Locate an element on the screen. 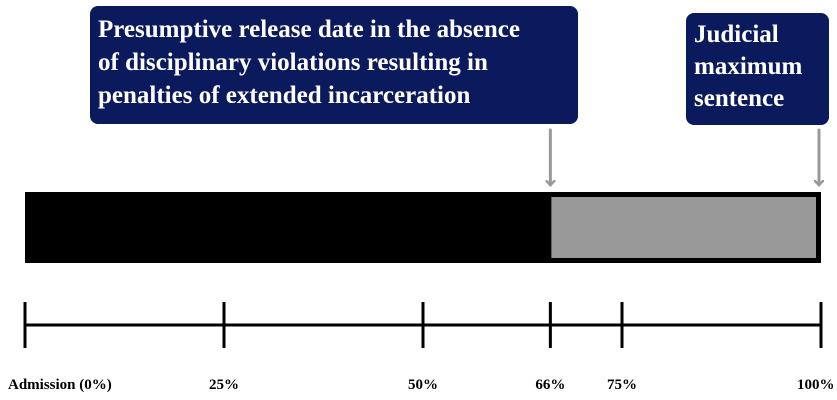  release-callout-line-2: of disciplinary violations resulting in is located at coordinates (293, 62).